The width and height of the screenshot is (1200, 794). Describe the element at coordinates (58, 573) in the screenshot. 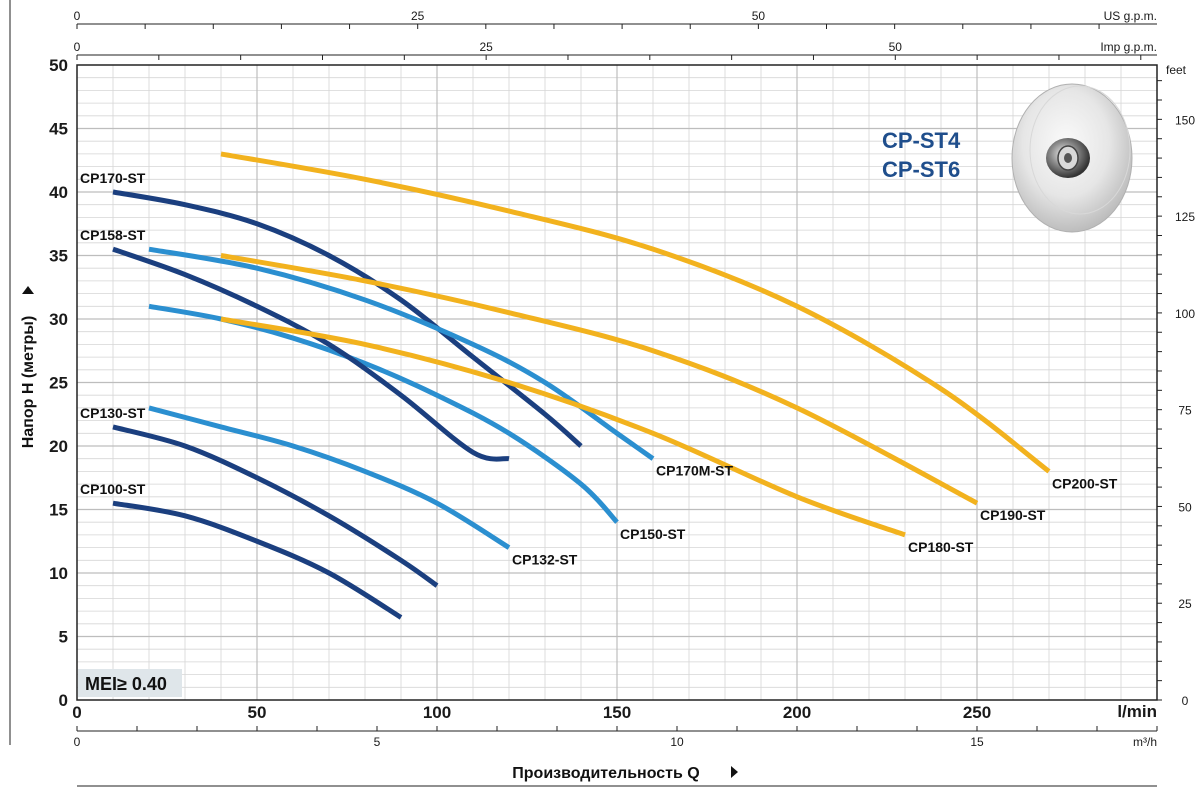

I see `y-tick-label: 10` at that location.